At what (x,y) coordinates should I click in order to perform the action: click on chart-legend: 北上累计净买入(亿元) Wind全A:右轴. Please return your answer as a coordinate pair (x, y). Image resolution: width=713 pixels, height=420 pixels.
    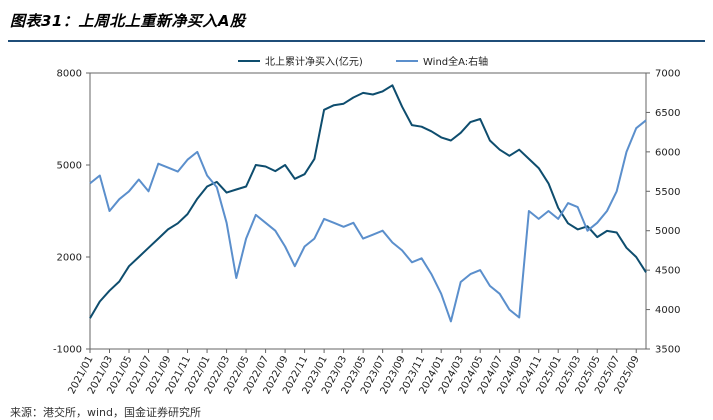
    Looking at the image, I should click on (363, 61).